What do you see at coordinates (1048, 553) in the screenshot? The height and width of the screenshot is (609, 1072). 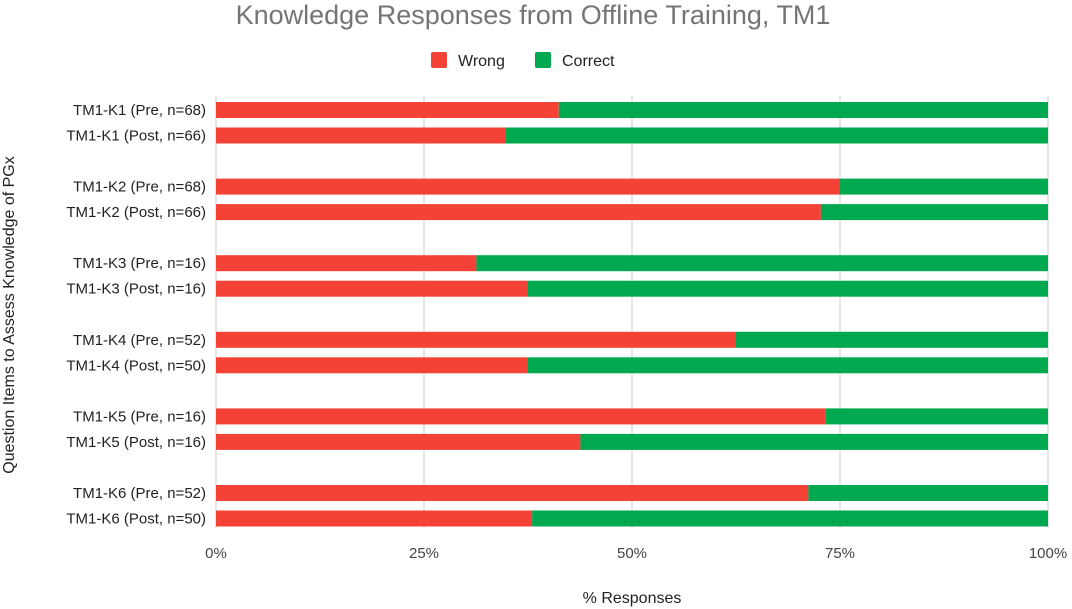 I see `x-tick-label: 100%` at bounding box center [1048, 553].